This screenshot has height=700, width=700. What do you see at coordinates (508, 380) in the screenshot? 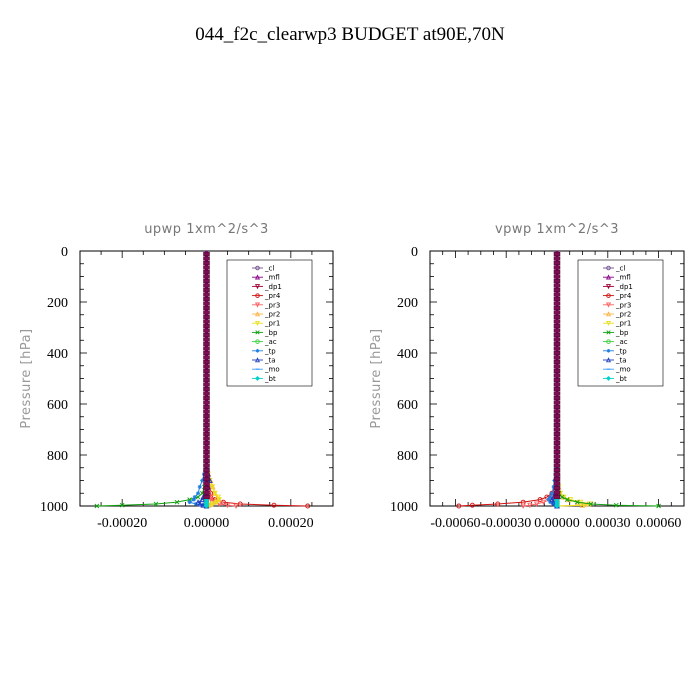
I see `series-pr4` at bounding box center [508, 380].